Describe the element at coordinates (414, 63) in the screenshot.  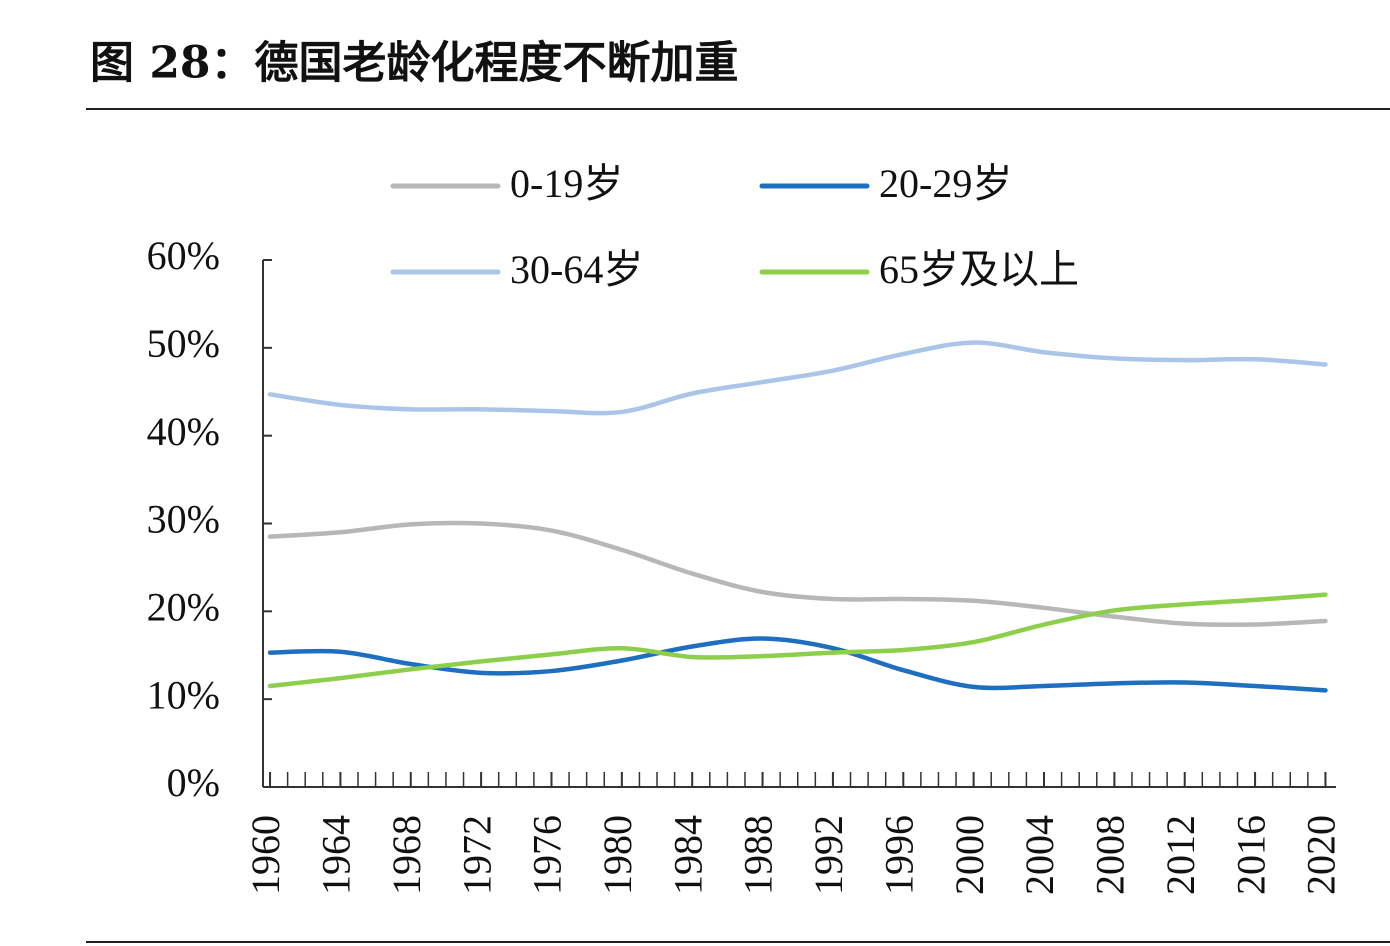
I see `chart-title: 图 28：德国老龄化程度不断加重` at that location.